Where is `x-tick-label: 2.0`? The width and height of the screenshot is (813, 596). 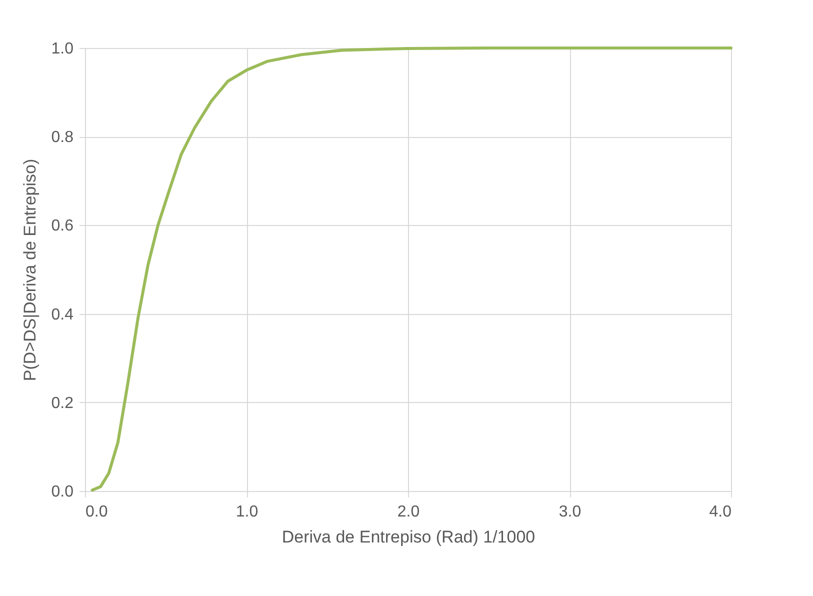
x-tick-label: 2.0 is located at coordinates (408, 512).